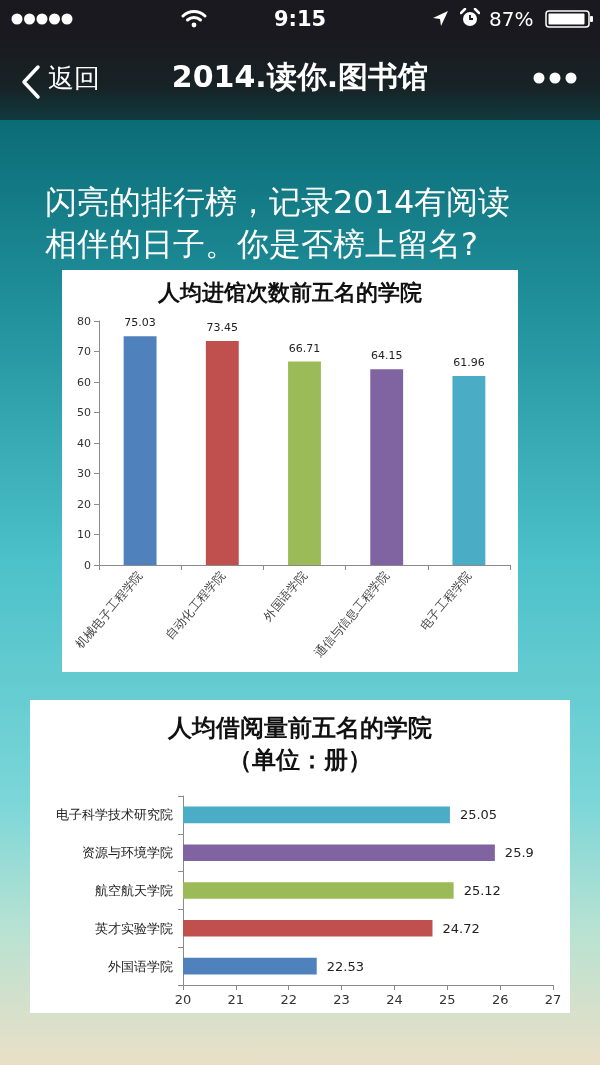  What do you see at coordinates (288, 999) in the screenshot?
I see `x-tick-label: 22` at bounding box center [288, 999].